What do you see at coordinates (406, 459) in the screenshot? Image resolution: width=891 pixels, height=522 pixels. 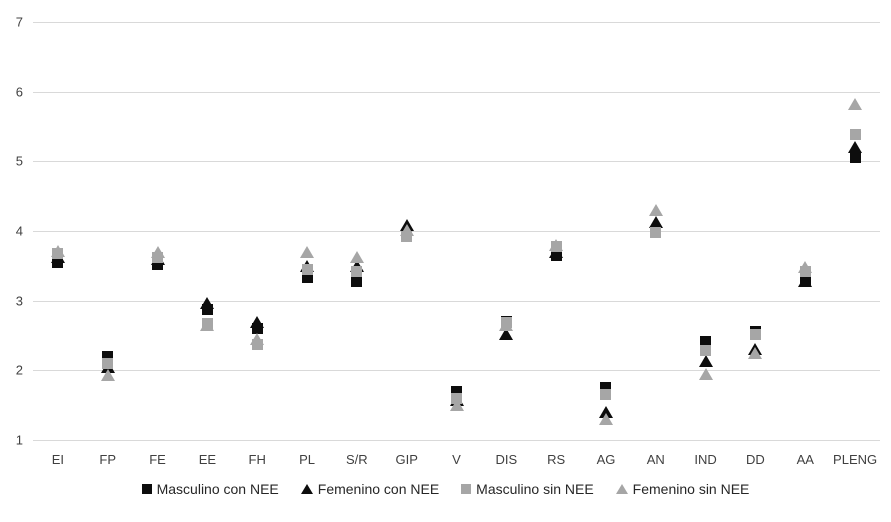 I see `x-axis-category-label: GIP` at bounding box center [406, 459].